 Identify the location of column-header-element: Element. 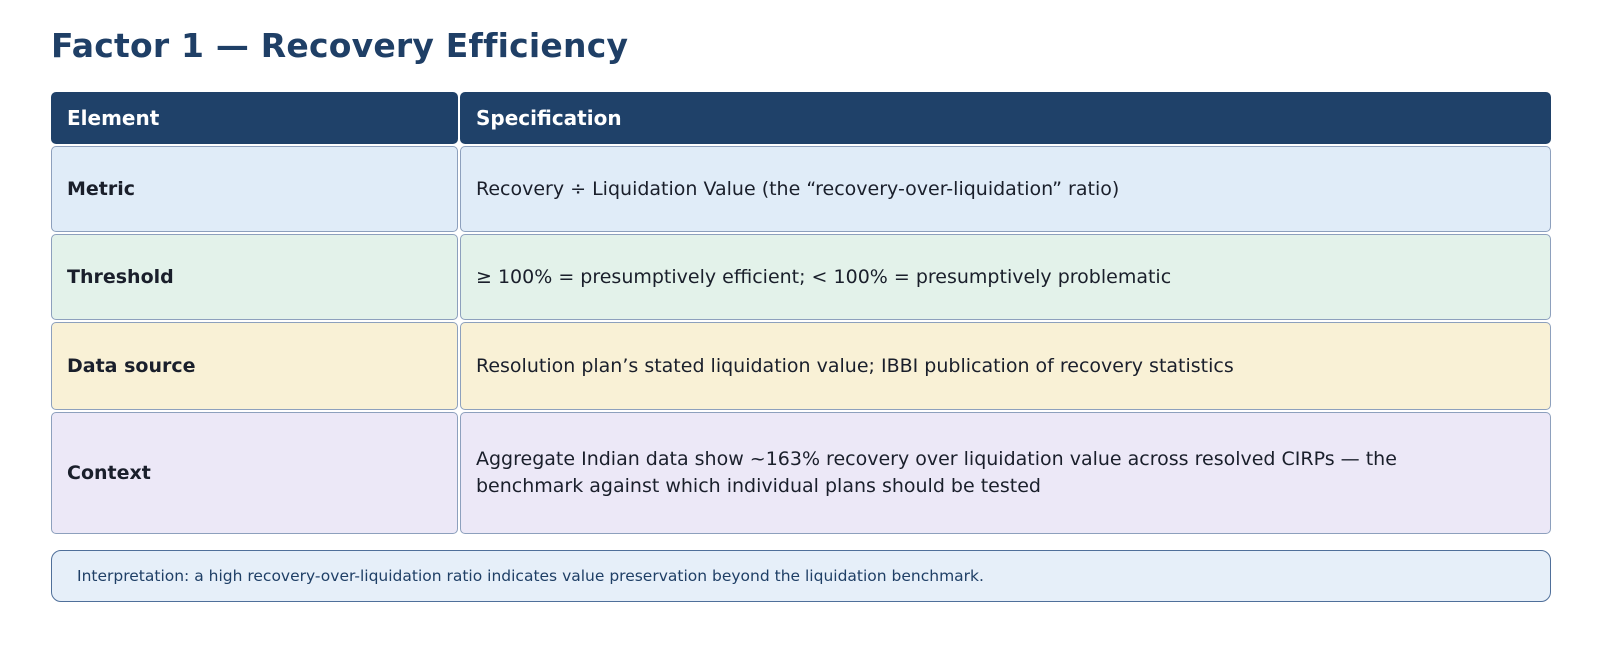
(254, 118).